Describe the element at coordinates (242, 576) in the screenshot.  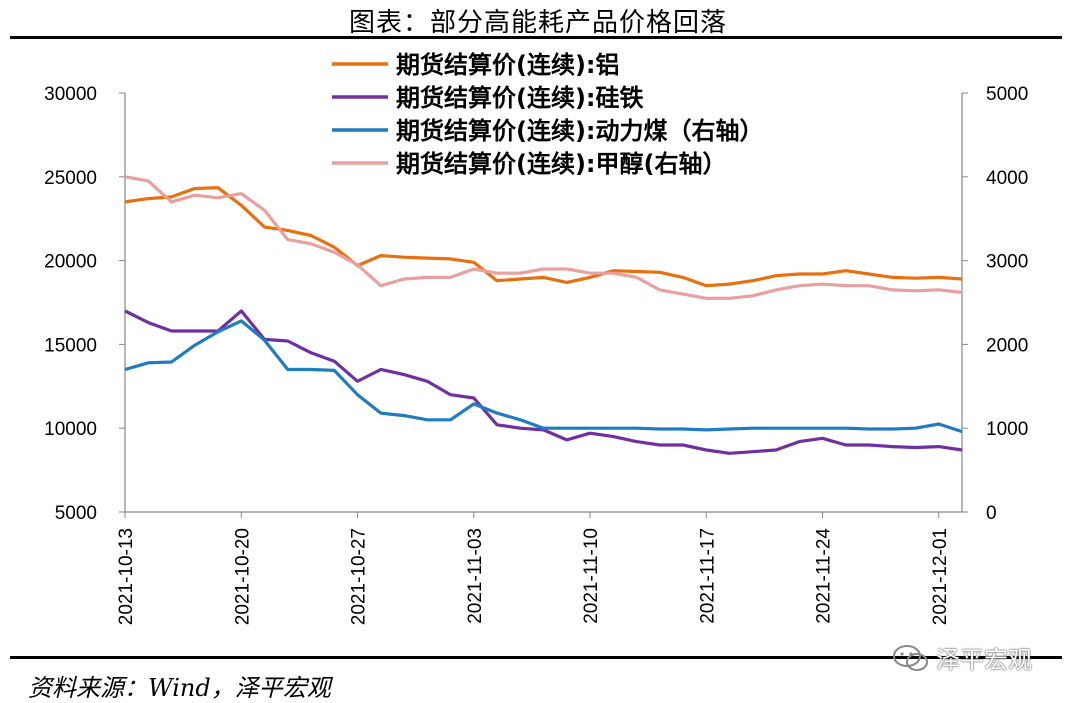
I see `x-tick-label: 2021-10-20` at that location.